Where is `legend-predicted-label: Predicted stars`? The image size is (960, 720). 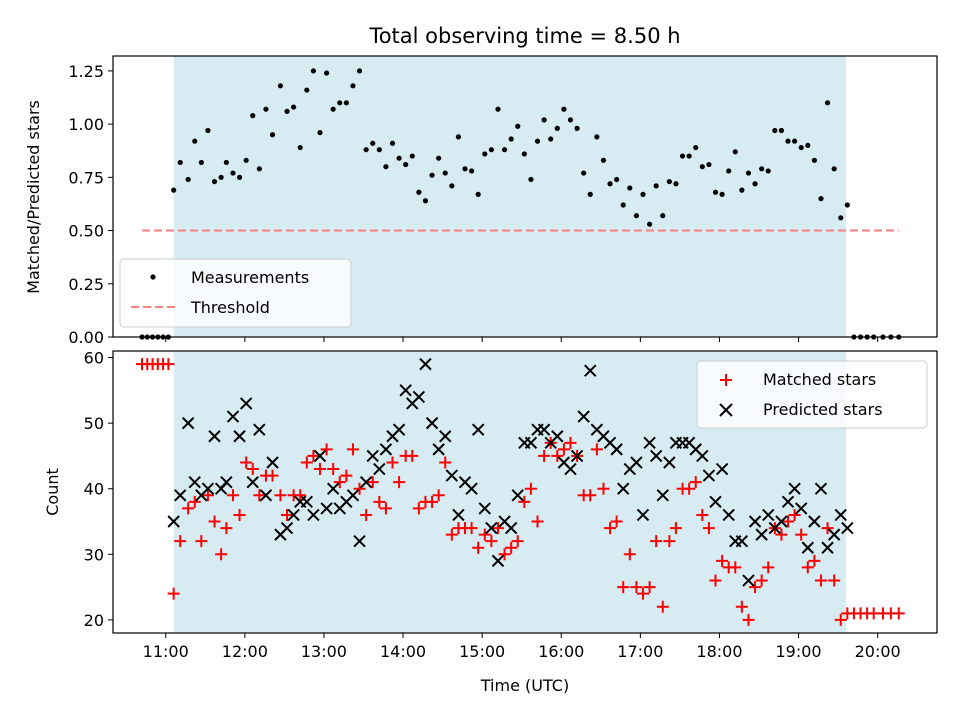
legend-predicted-label: Predicted stars is located at coordinates (823, 409).